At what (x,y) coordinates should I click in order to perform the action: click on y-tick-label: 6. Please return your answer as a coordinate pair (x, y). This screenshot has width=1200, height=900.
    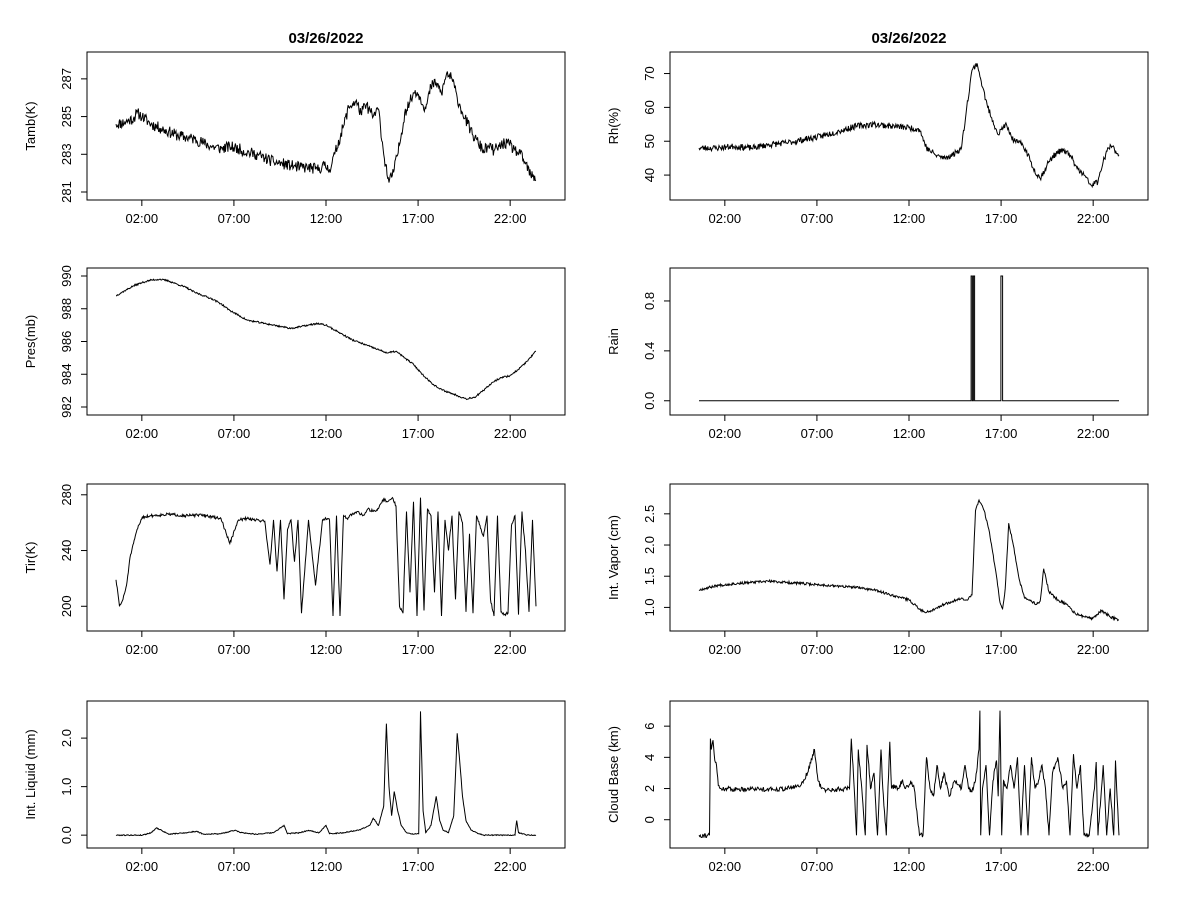
    Looking at the image, I should click on (649, 726).